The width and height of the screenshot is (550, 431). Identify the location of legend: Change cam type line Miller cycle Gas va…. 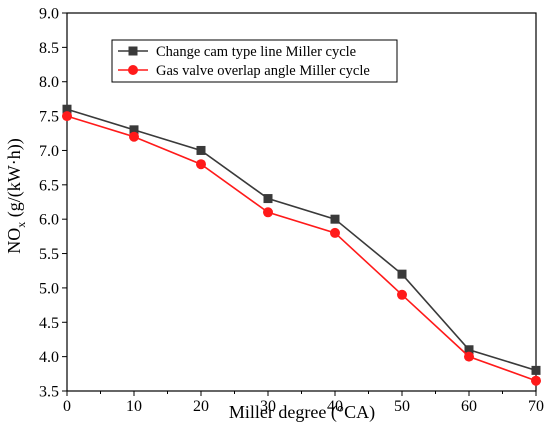
(254, 61).